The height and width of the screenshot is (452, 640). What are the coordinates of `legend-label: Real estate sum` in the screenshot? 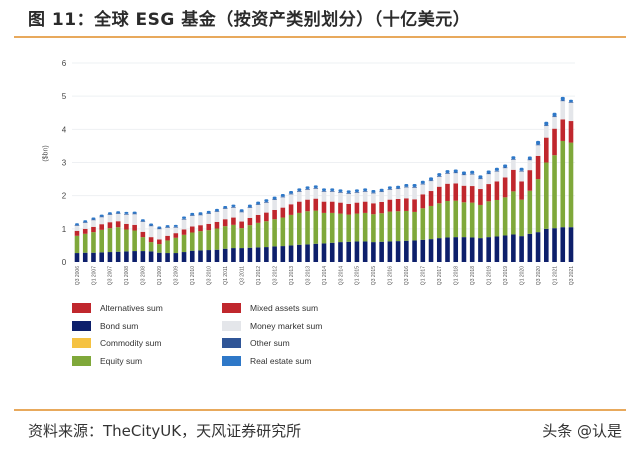 It's located at (281, 360).